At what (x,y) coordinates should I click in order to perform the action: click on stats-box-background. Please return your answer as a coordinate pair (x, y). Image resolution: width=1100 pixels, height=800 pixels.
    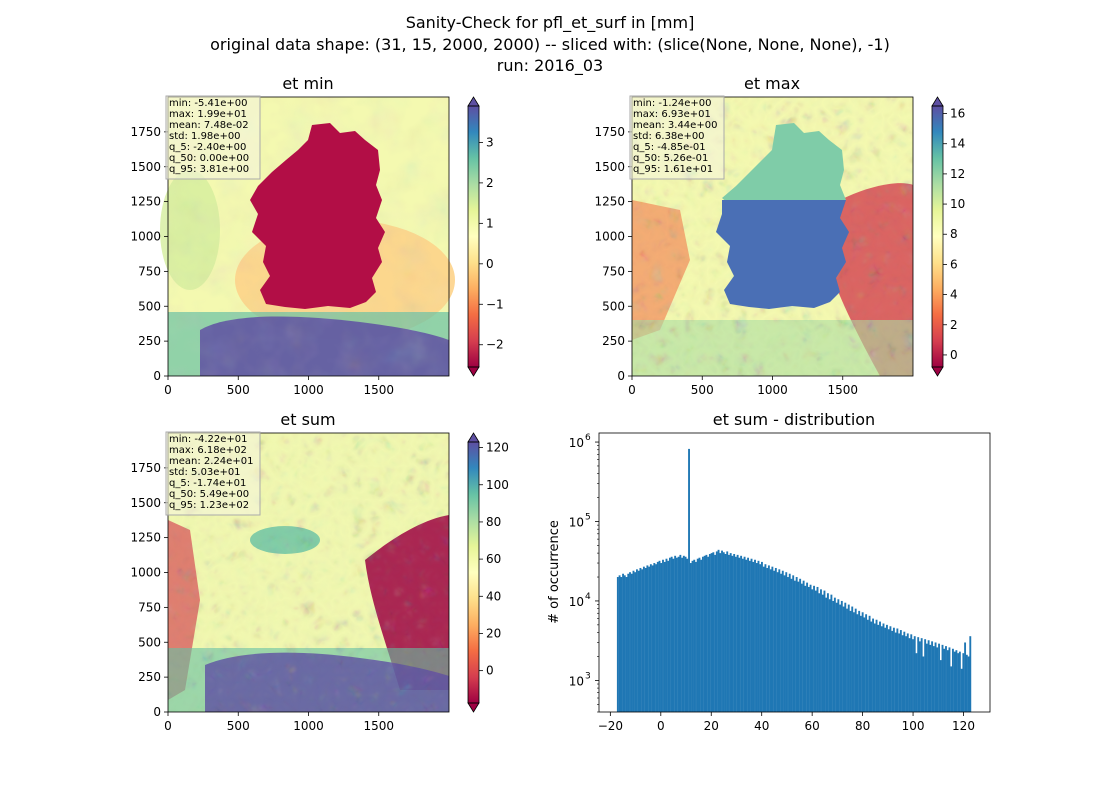
    Looking at the image, I should click on (213, 137).